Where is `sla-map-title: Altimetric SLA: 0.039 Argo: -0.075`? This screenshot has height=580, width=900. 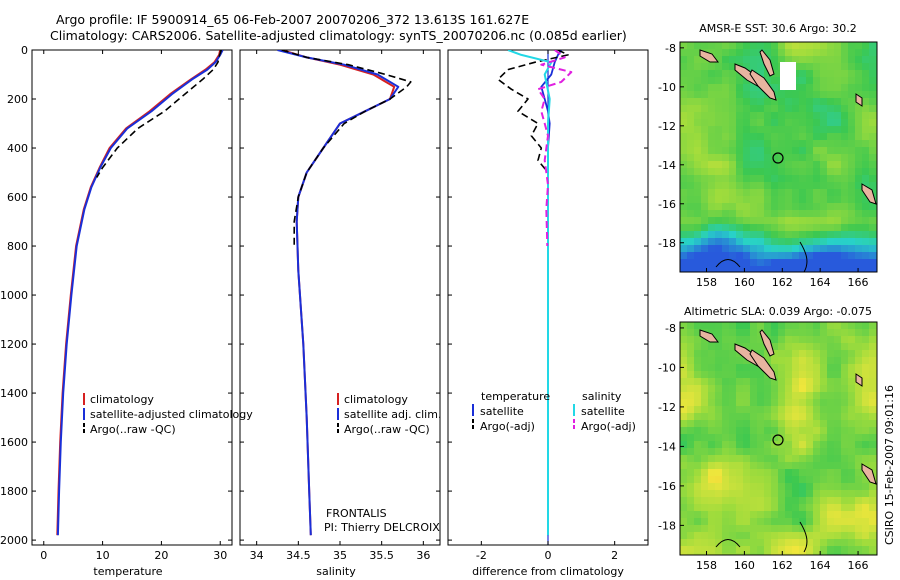
sla-map-title: Altimetric SLA: 0.039 Argo: -0.075 is located at coordinates (778, 311).